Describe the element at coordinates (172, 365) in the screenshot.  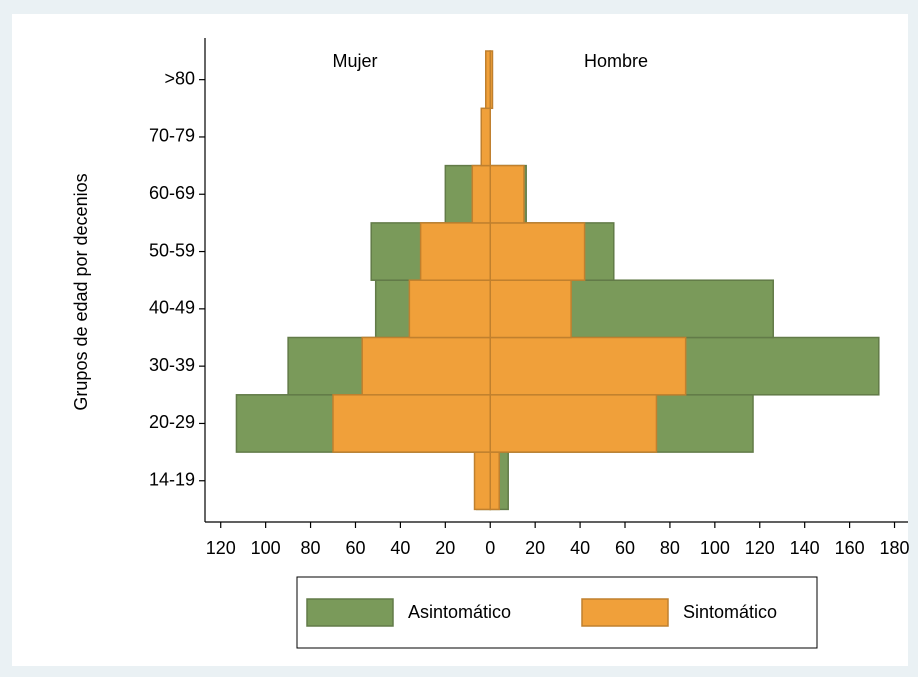
I see `y-tick-label: 30-39` at that location.